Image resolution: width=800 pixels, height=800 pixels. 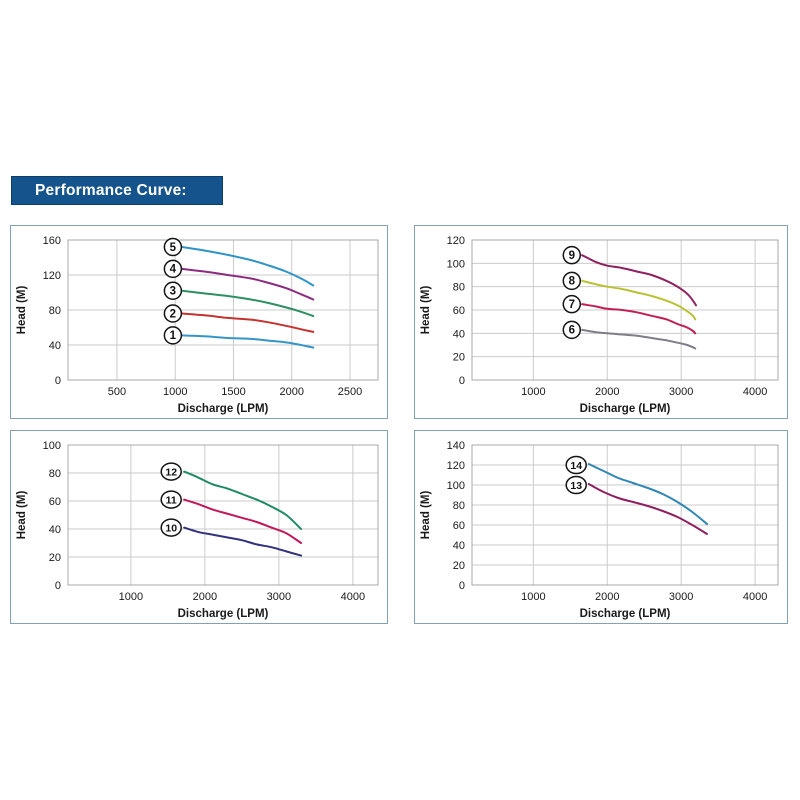 What do you see at coordinates (572, 256) in the screenshot?
I see `svg-text: 9` at bounding box center [572, 256].